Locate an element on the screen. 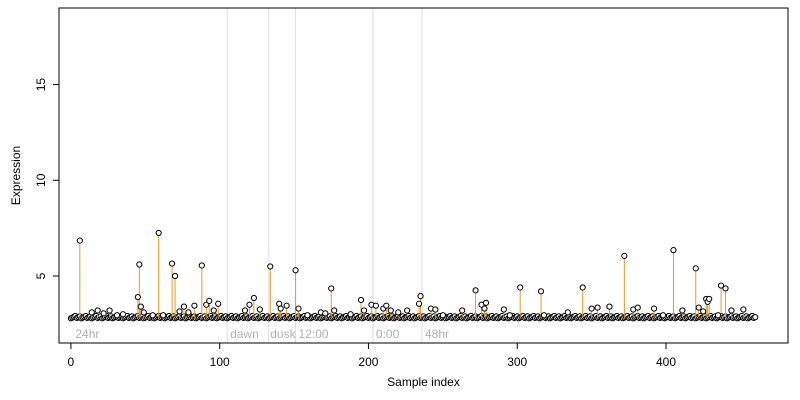 The image size is (800, 400). x-tick-label: 200 is located at coordinates (368, 362).